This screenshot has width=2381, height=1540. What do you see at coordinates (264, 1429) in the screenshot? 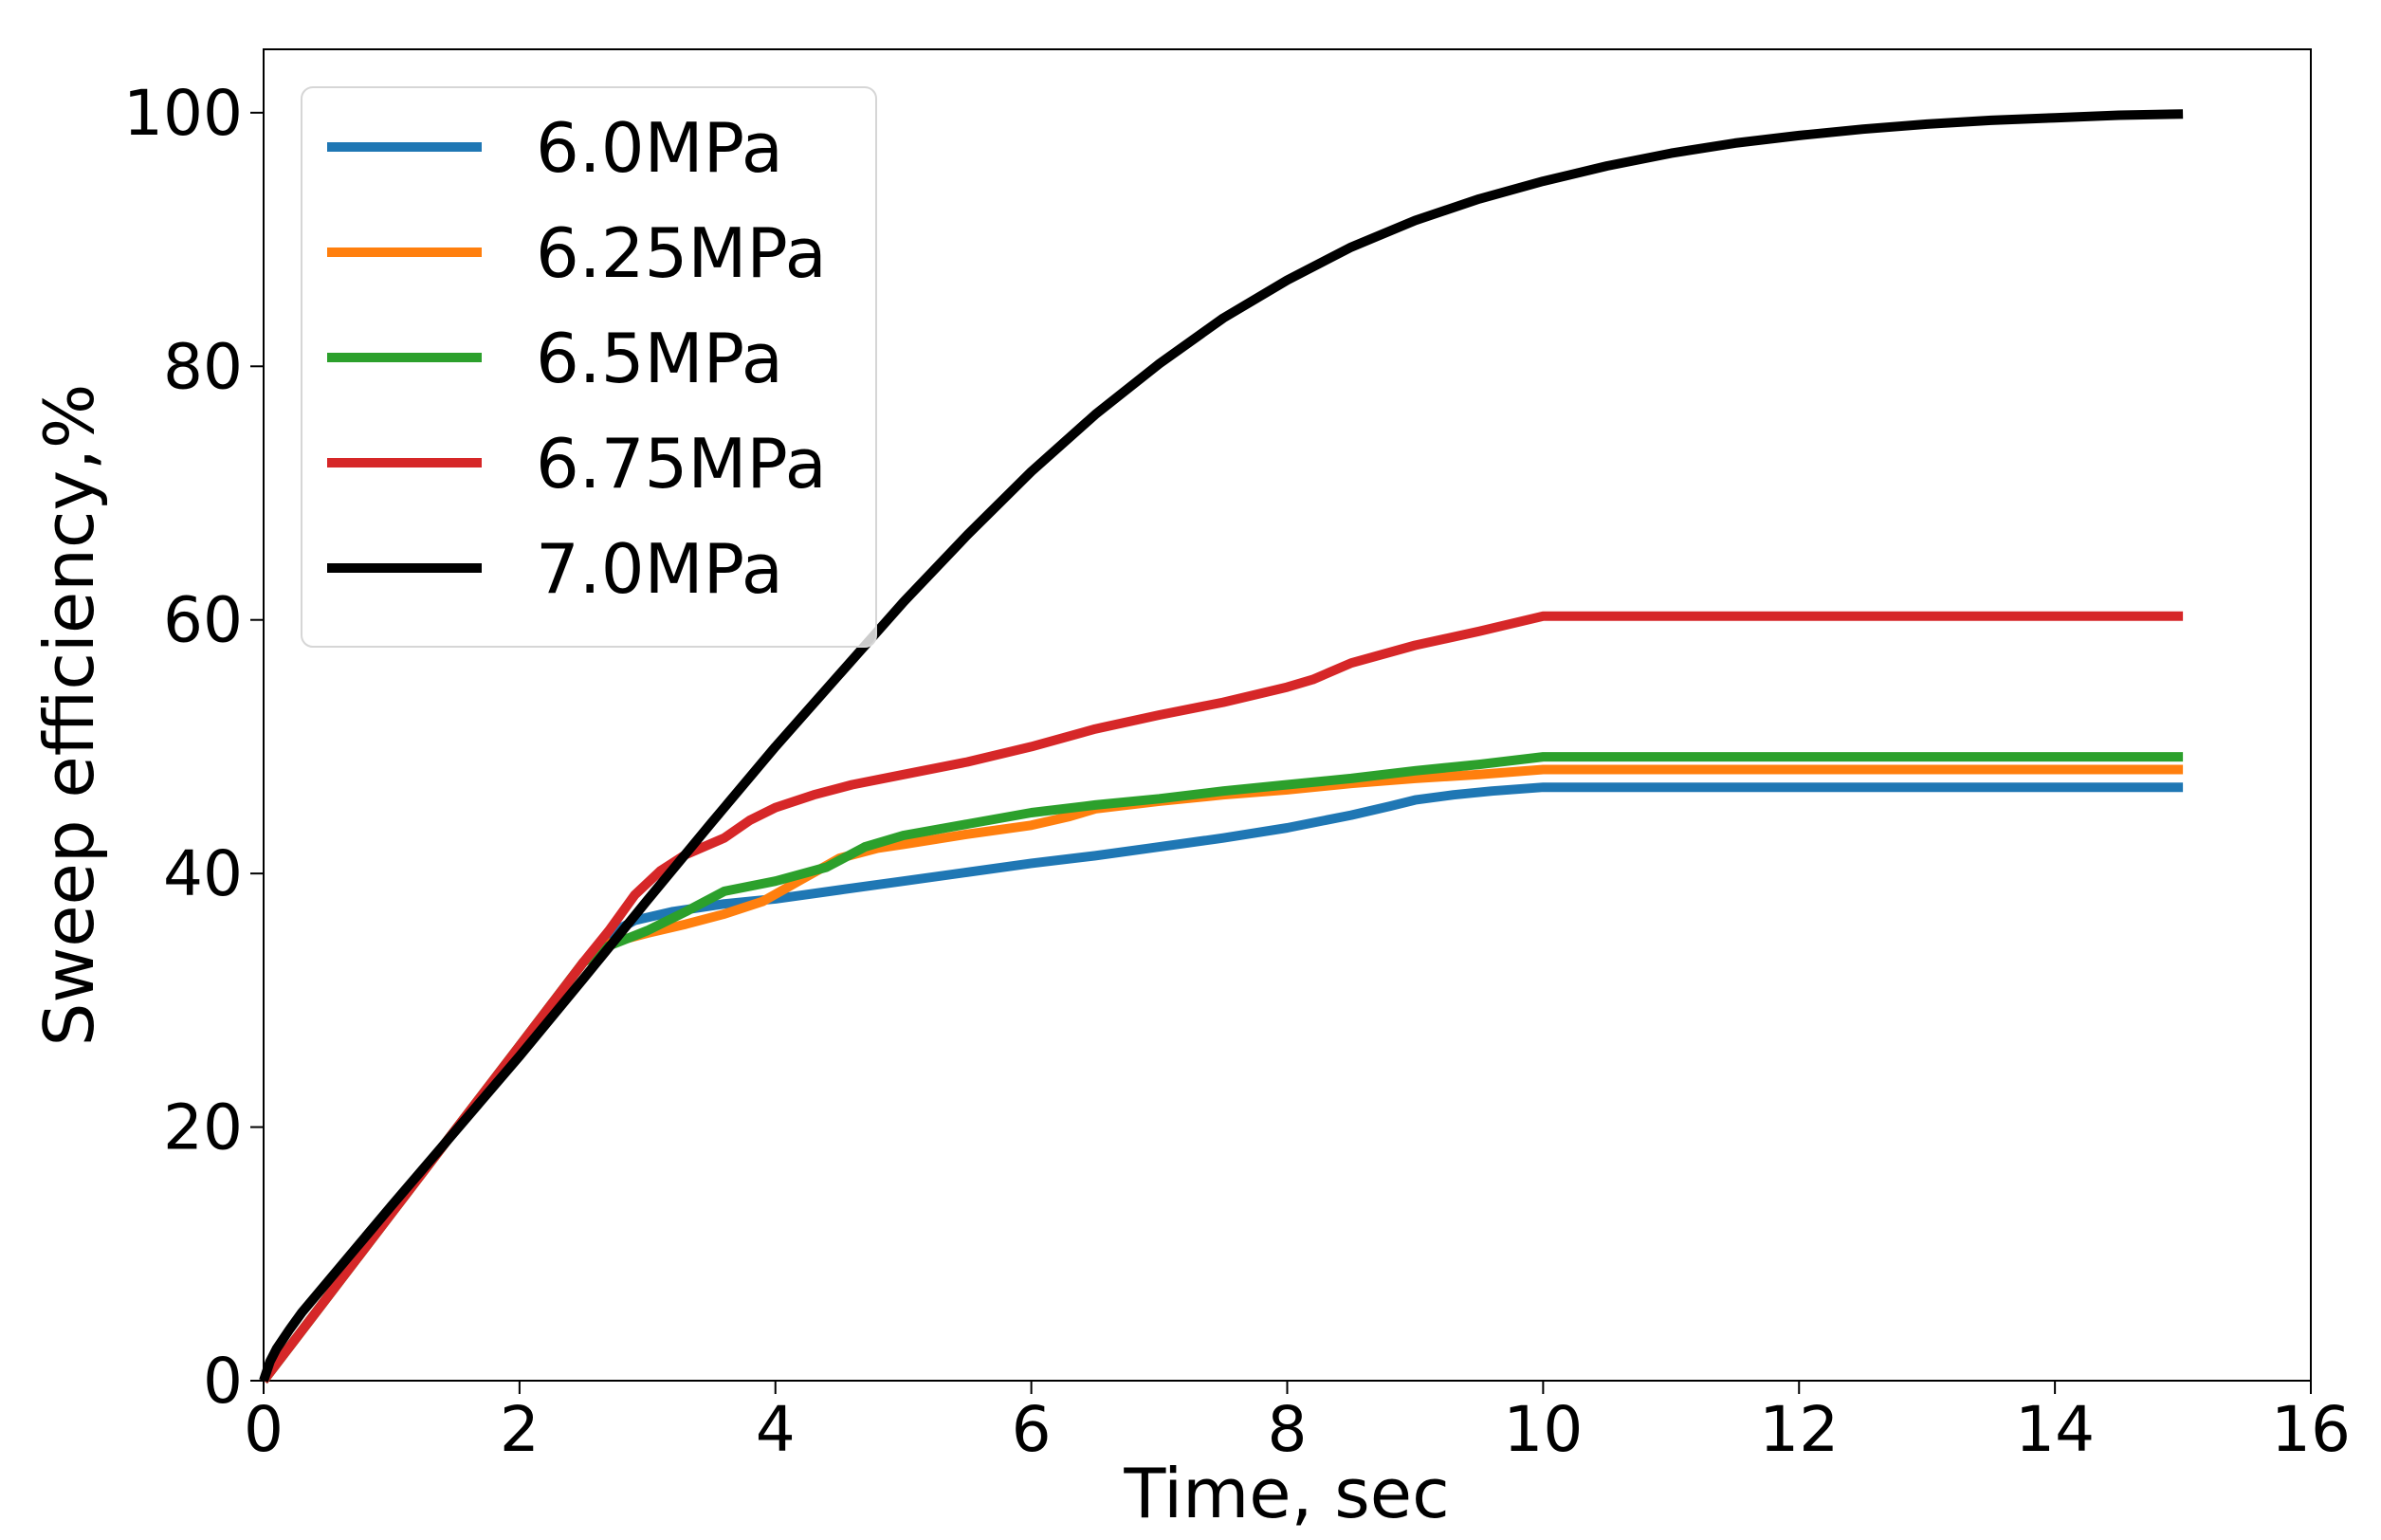
I see `x-tick-label: 0` at bounding box center [264, 1429].